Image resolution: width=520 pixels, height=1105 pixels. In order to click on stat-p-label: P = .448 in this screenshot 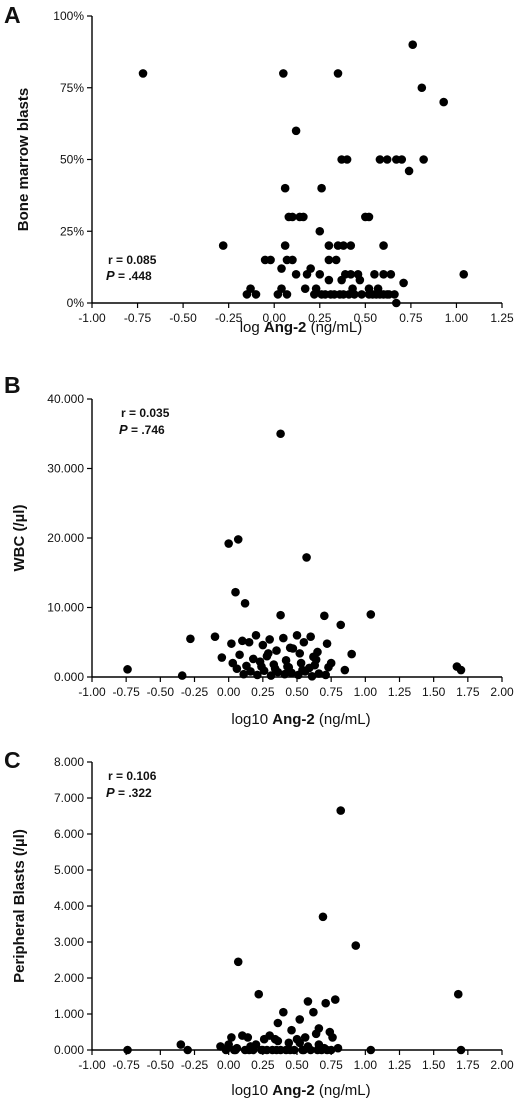, I will do `click(129, 275)`.